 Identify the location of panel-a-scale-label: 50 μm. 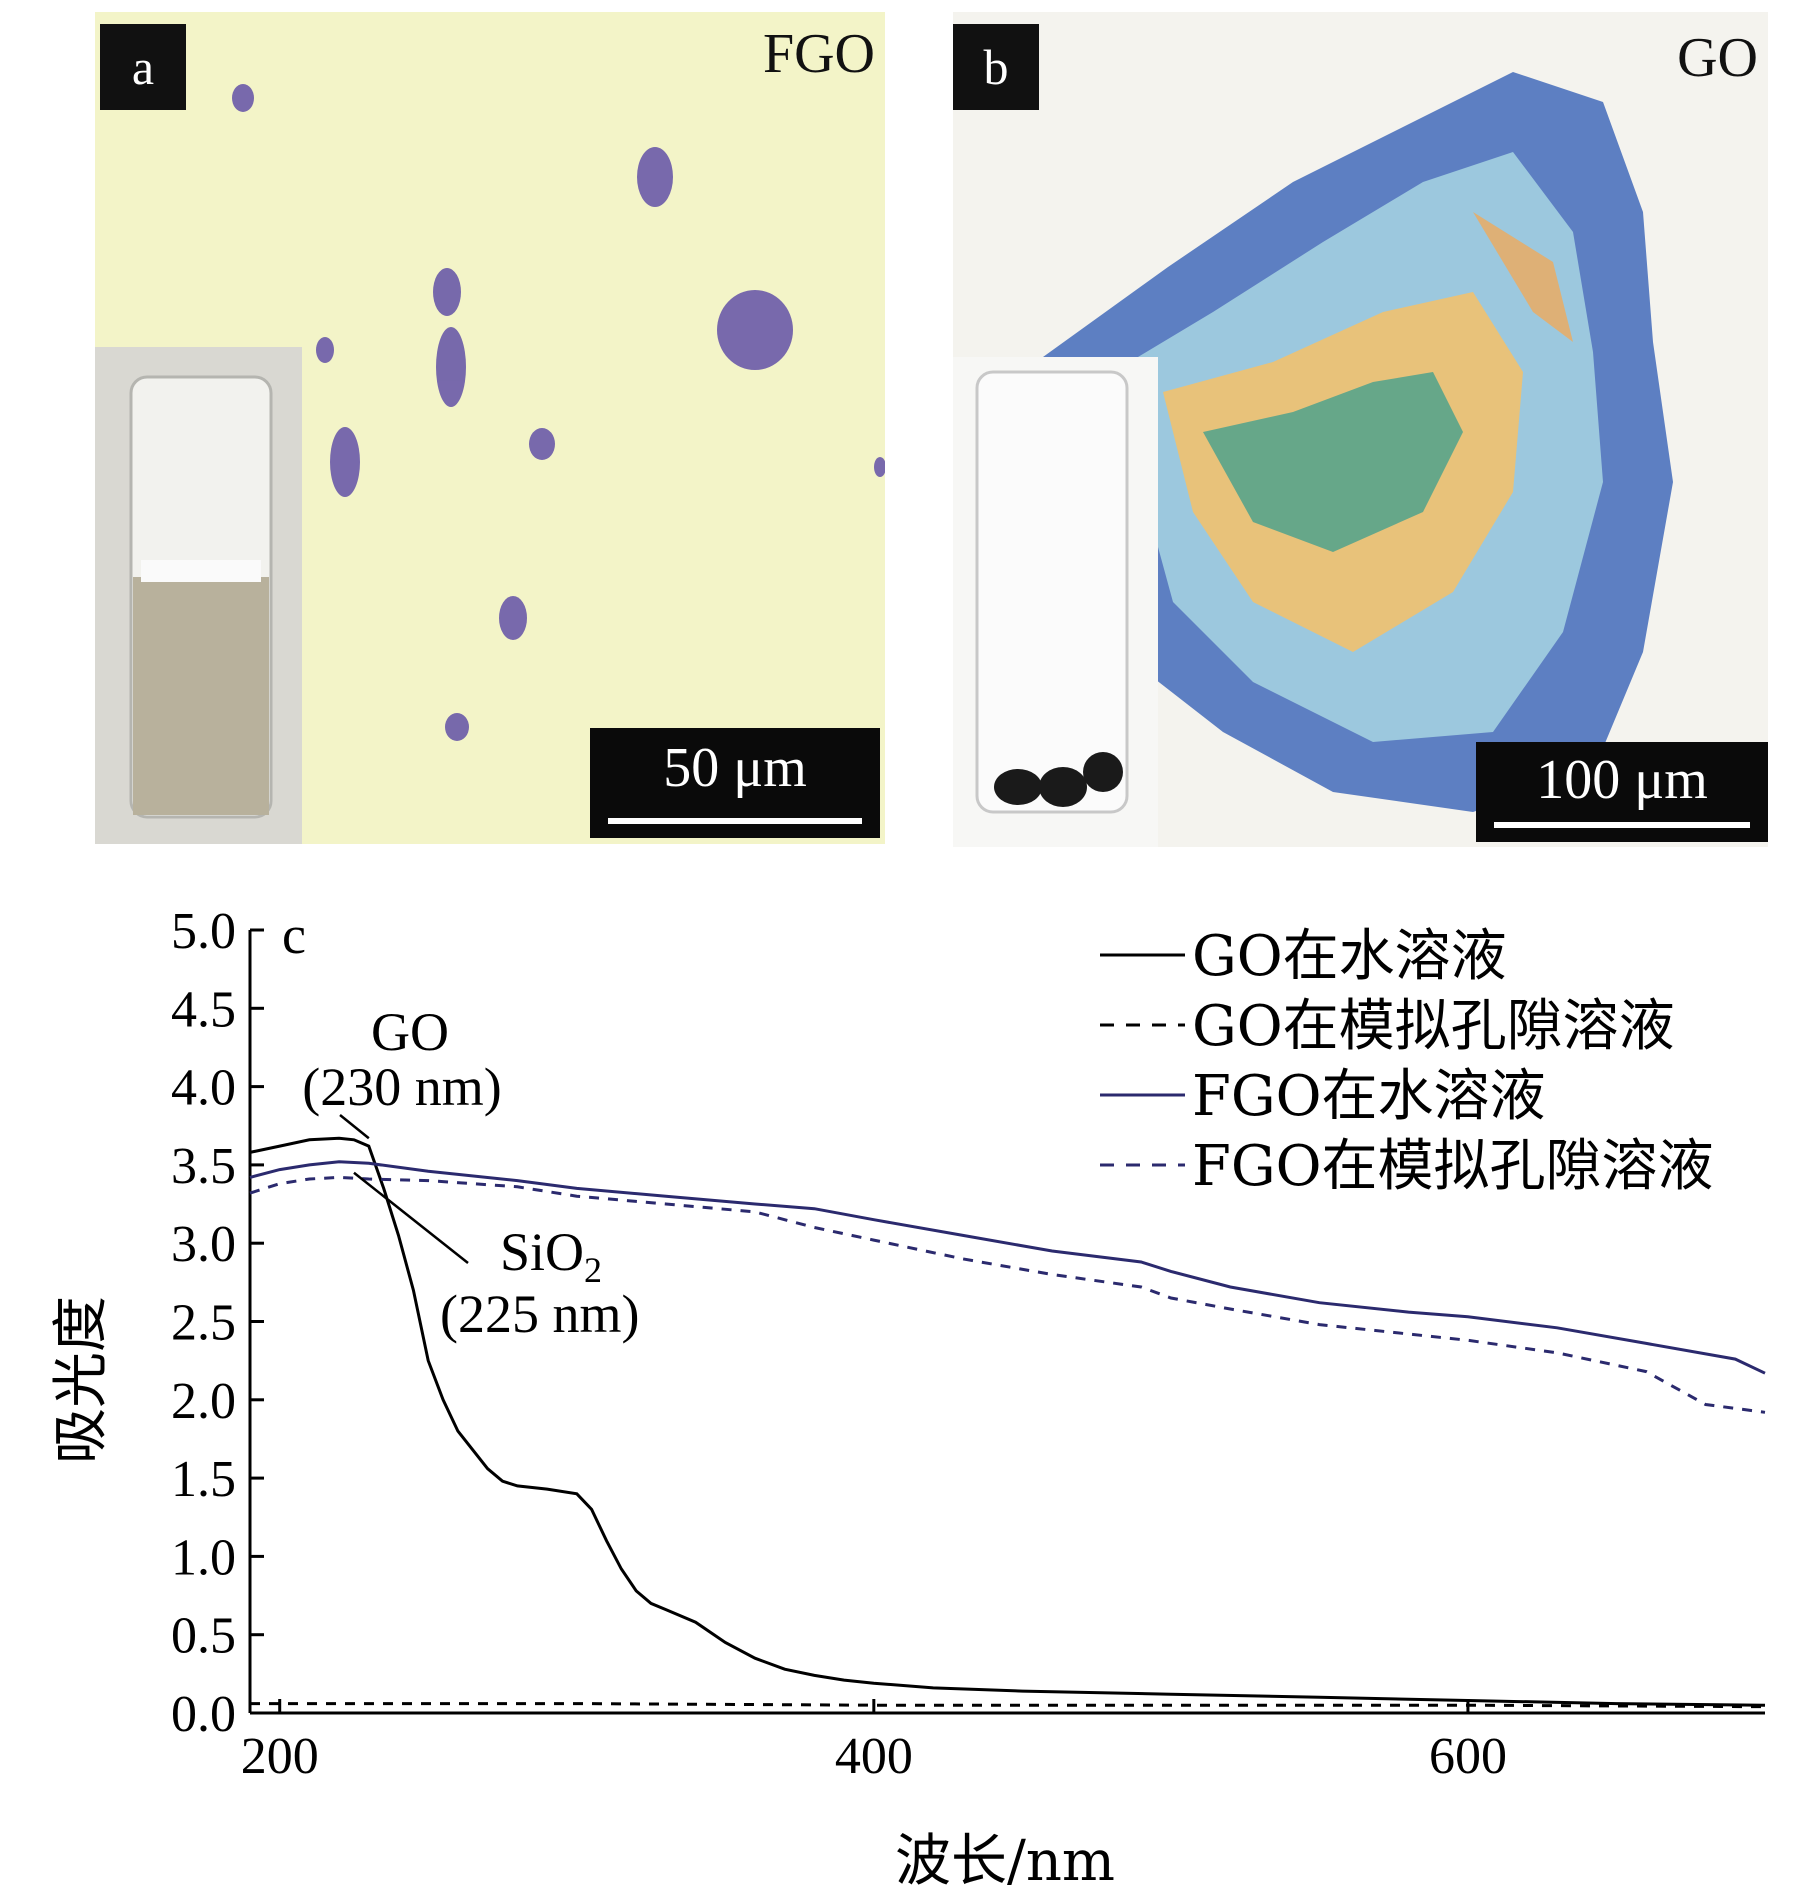
(735, 768).